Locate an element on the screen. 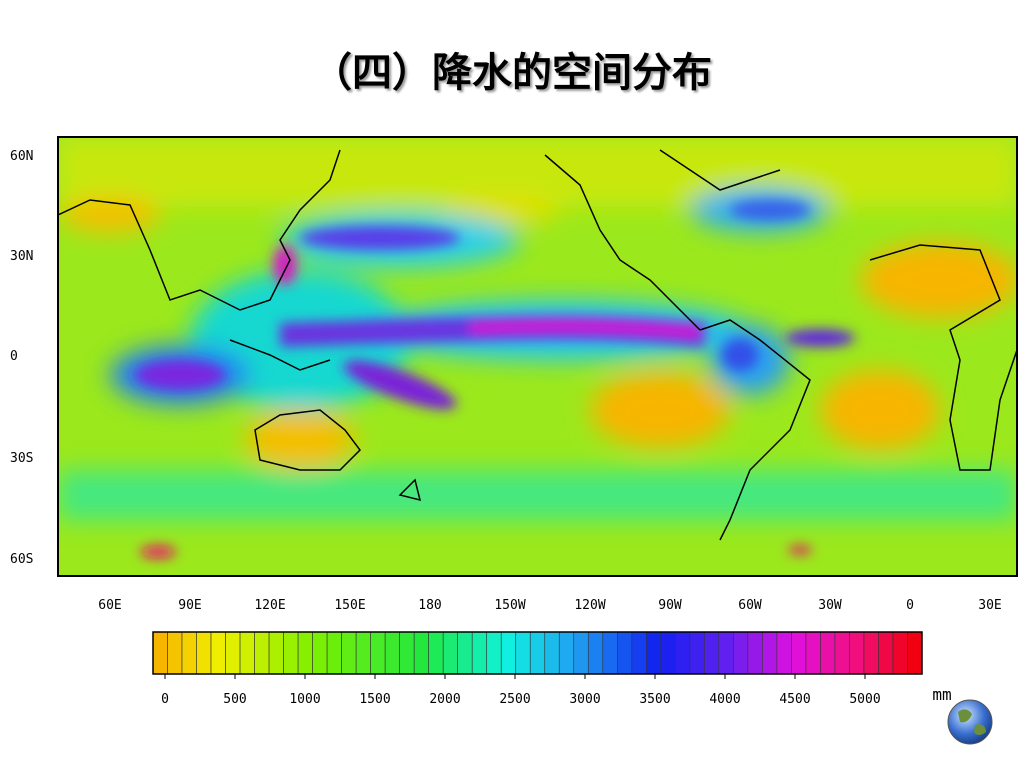  lat-label: 60N is located at coordinates (21, 156).